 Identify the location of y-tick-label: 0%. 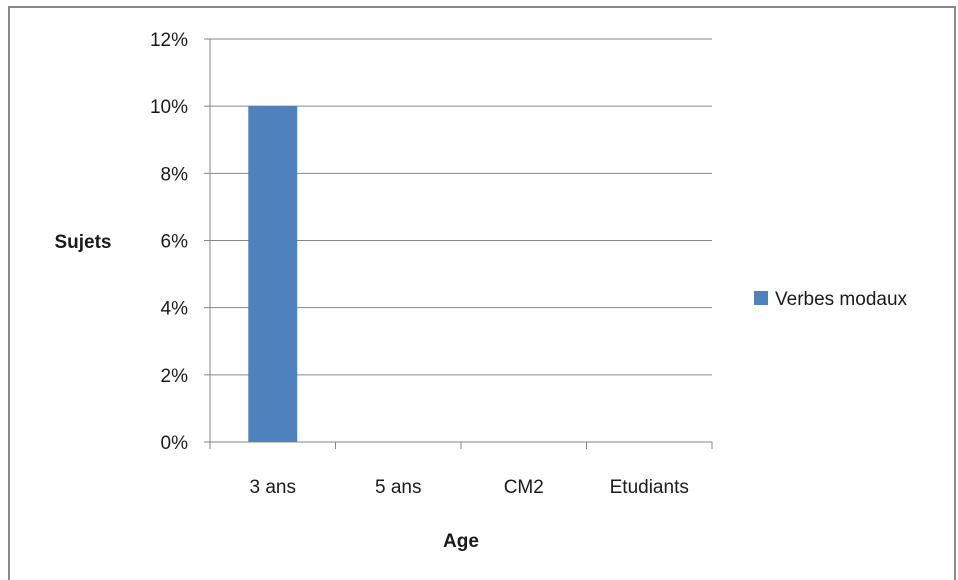
(175, 443).